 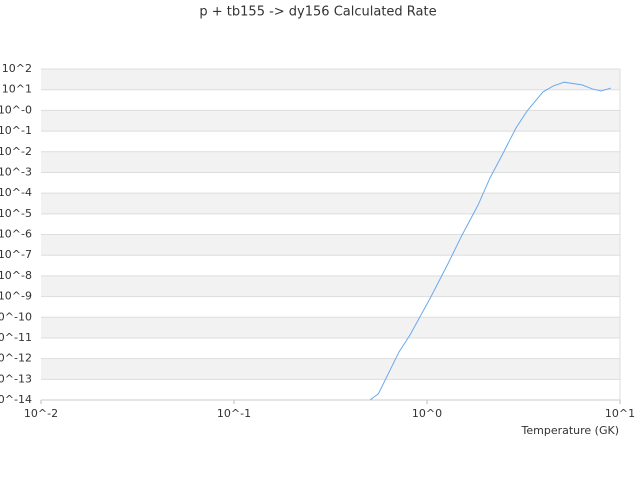 I want to click on y-tick-label: 10^-9, so click(x=16, y=296).